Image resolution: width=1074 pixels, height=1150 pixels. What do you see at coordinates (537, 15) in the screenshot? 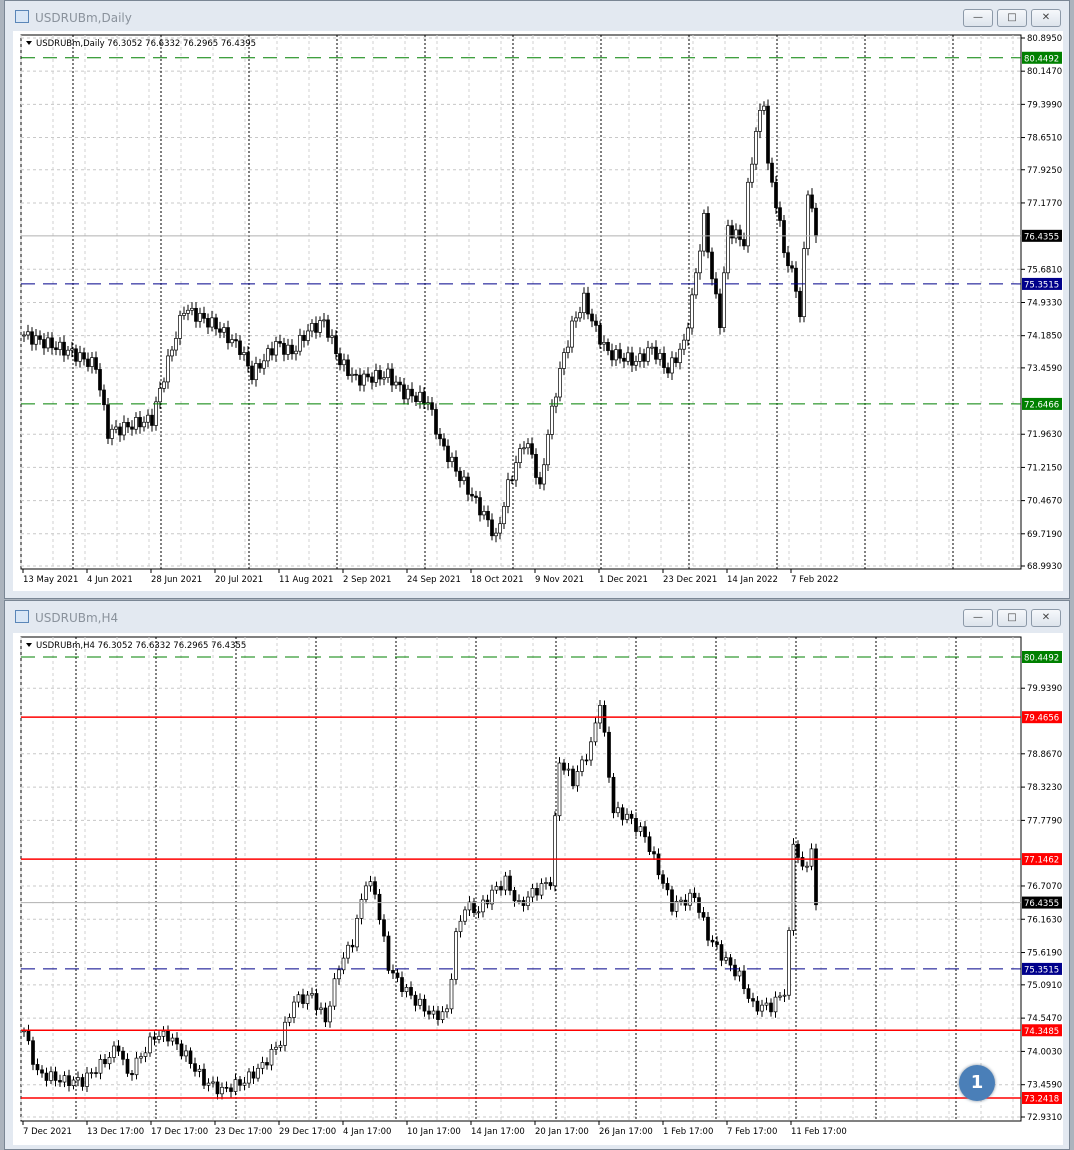
I see `title-bar: USDRUBm,Daily — □ ✕` at bounding box center [537, 15].